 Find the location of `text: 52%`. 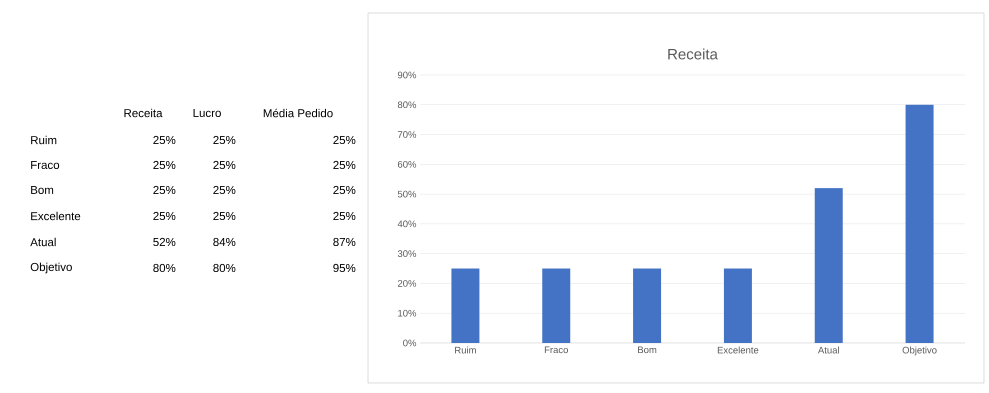

text: 52% is located at coordinates (164, 242).